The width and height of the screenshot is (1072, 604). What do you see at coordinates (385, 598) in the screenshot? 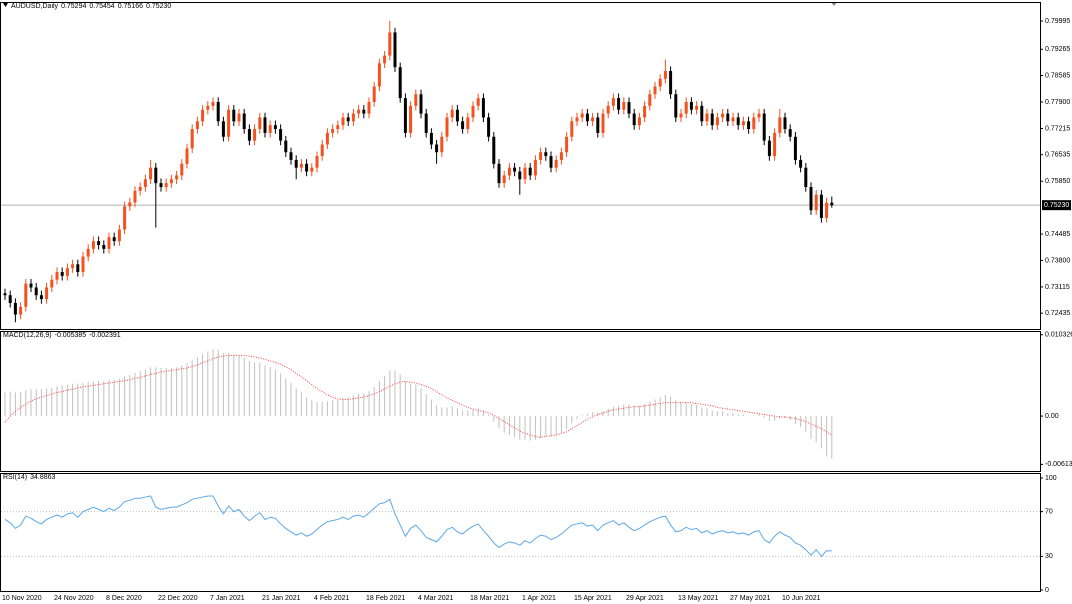
I see `x-tick-label: 18 Feb 2021` at bounding box center [385, 598].